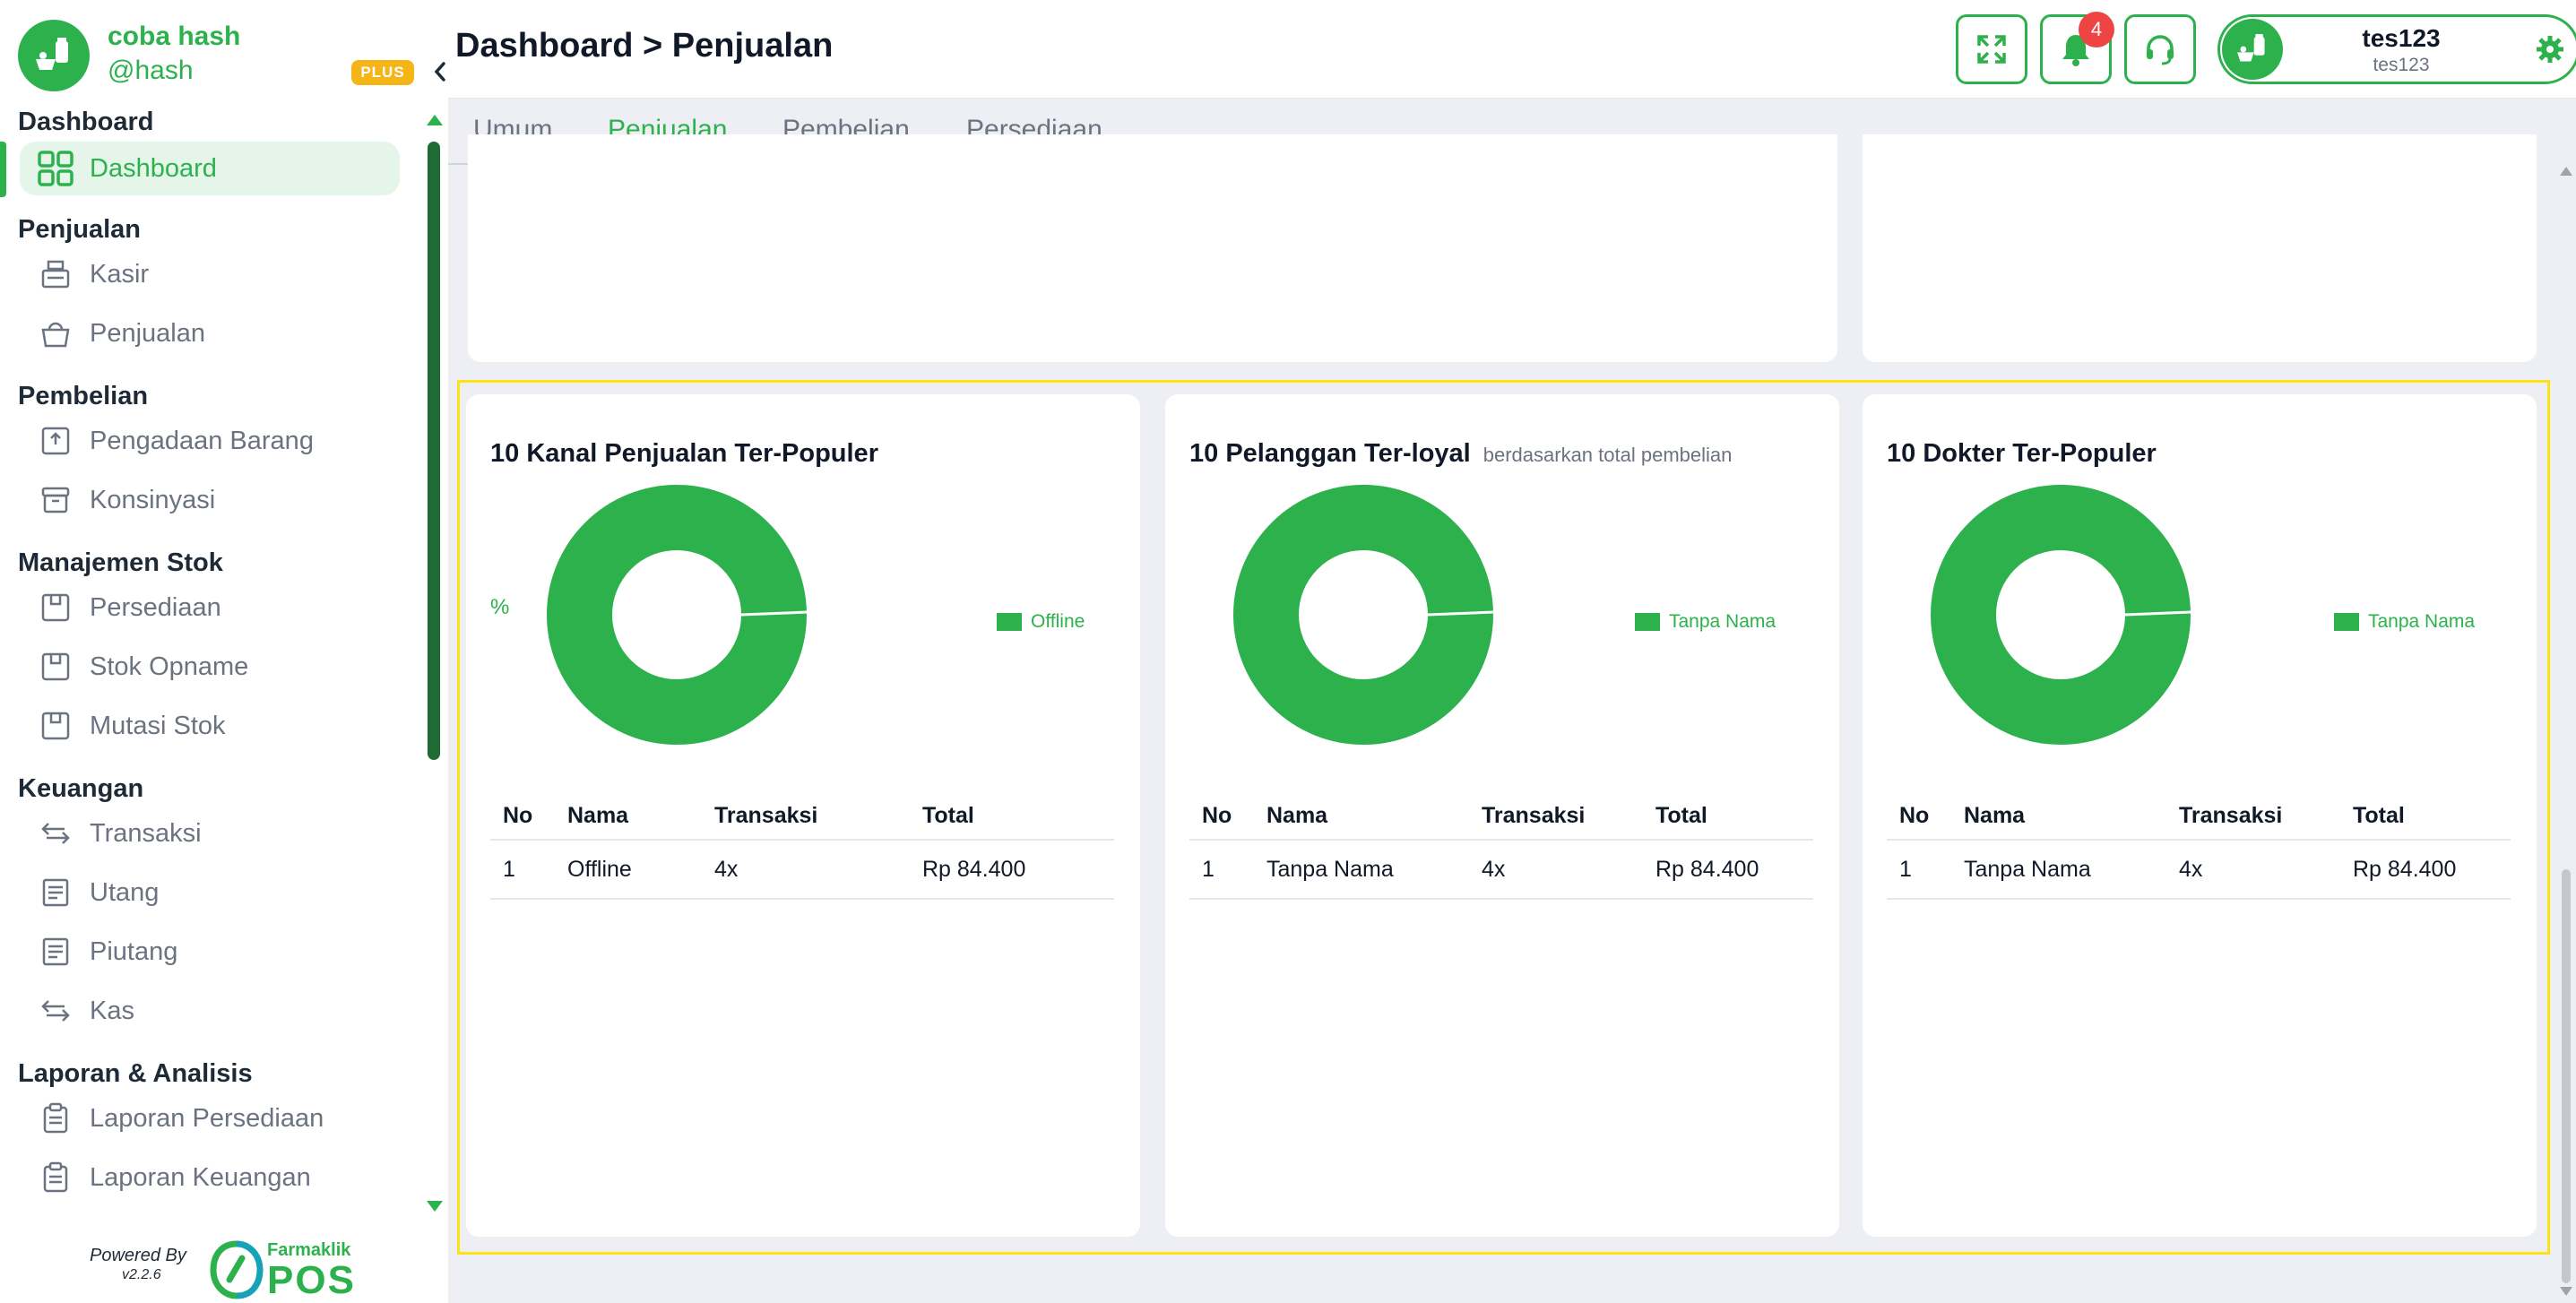 The width and height of the screenshot is (2576, 1303). What do you see at coordinates (153, 168) in the screenshot?
I see `sidebar-item-label: Dashboard` at bounding box center [153, 168].